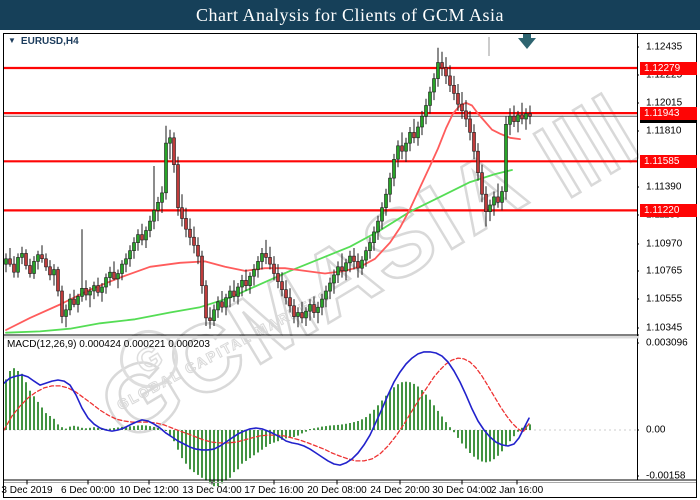 This screenshot has height=500, width=700. I want to click on panel-separator-band, so click(350, 337).